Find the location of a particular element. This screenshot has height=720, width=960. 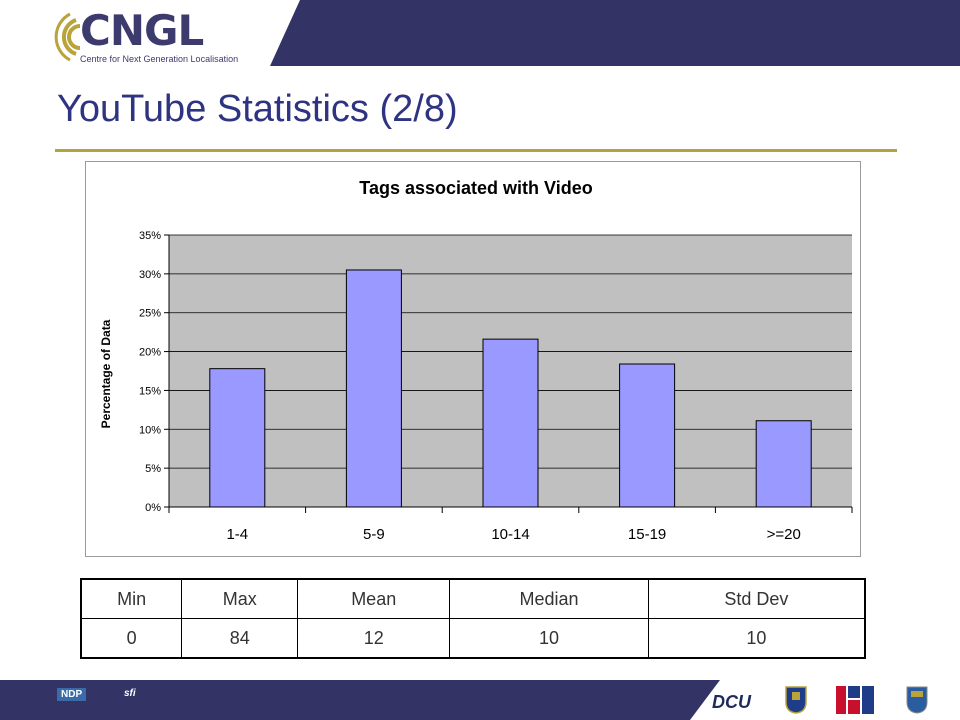

y-tick-label: 20% is located at coordinates (150, 353).